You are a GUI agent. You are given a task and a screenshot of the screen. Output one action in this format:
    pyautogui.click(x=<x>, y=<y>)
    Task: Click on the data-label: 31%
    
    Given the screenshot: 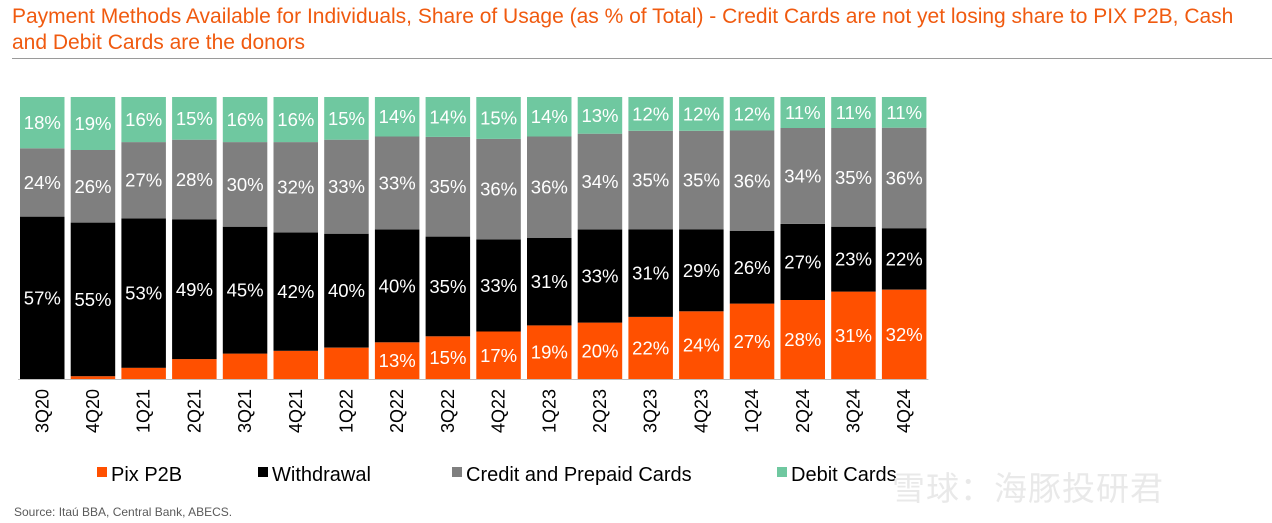 What is the action you would take?
    pyautogui.click(x=650, y=273)
    